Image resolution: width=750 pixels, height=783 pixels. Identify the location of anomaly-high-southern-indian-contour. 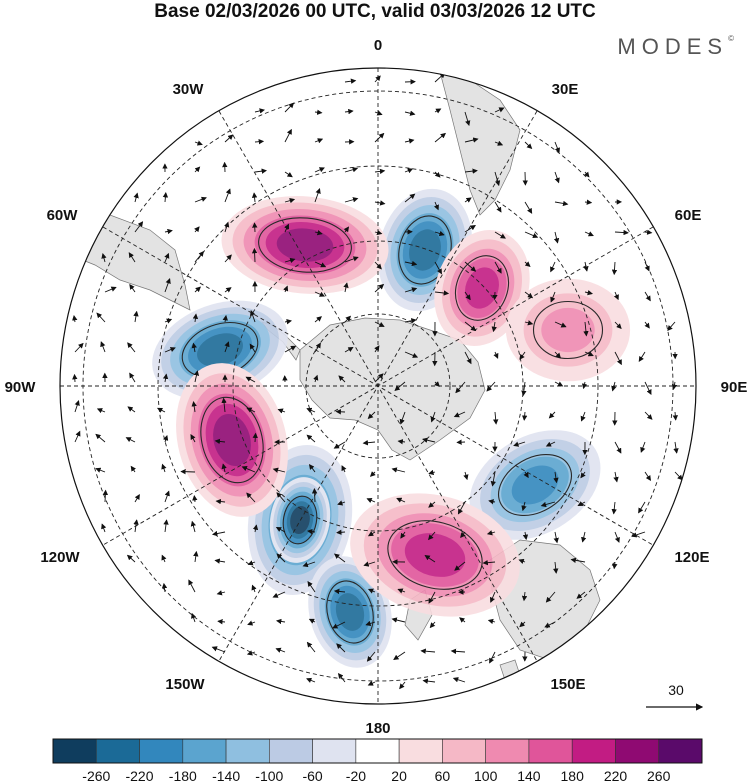
(568, 330).